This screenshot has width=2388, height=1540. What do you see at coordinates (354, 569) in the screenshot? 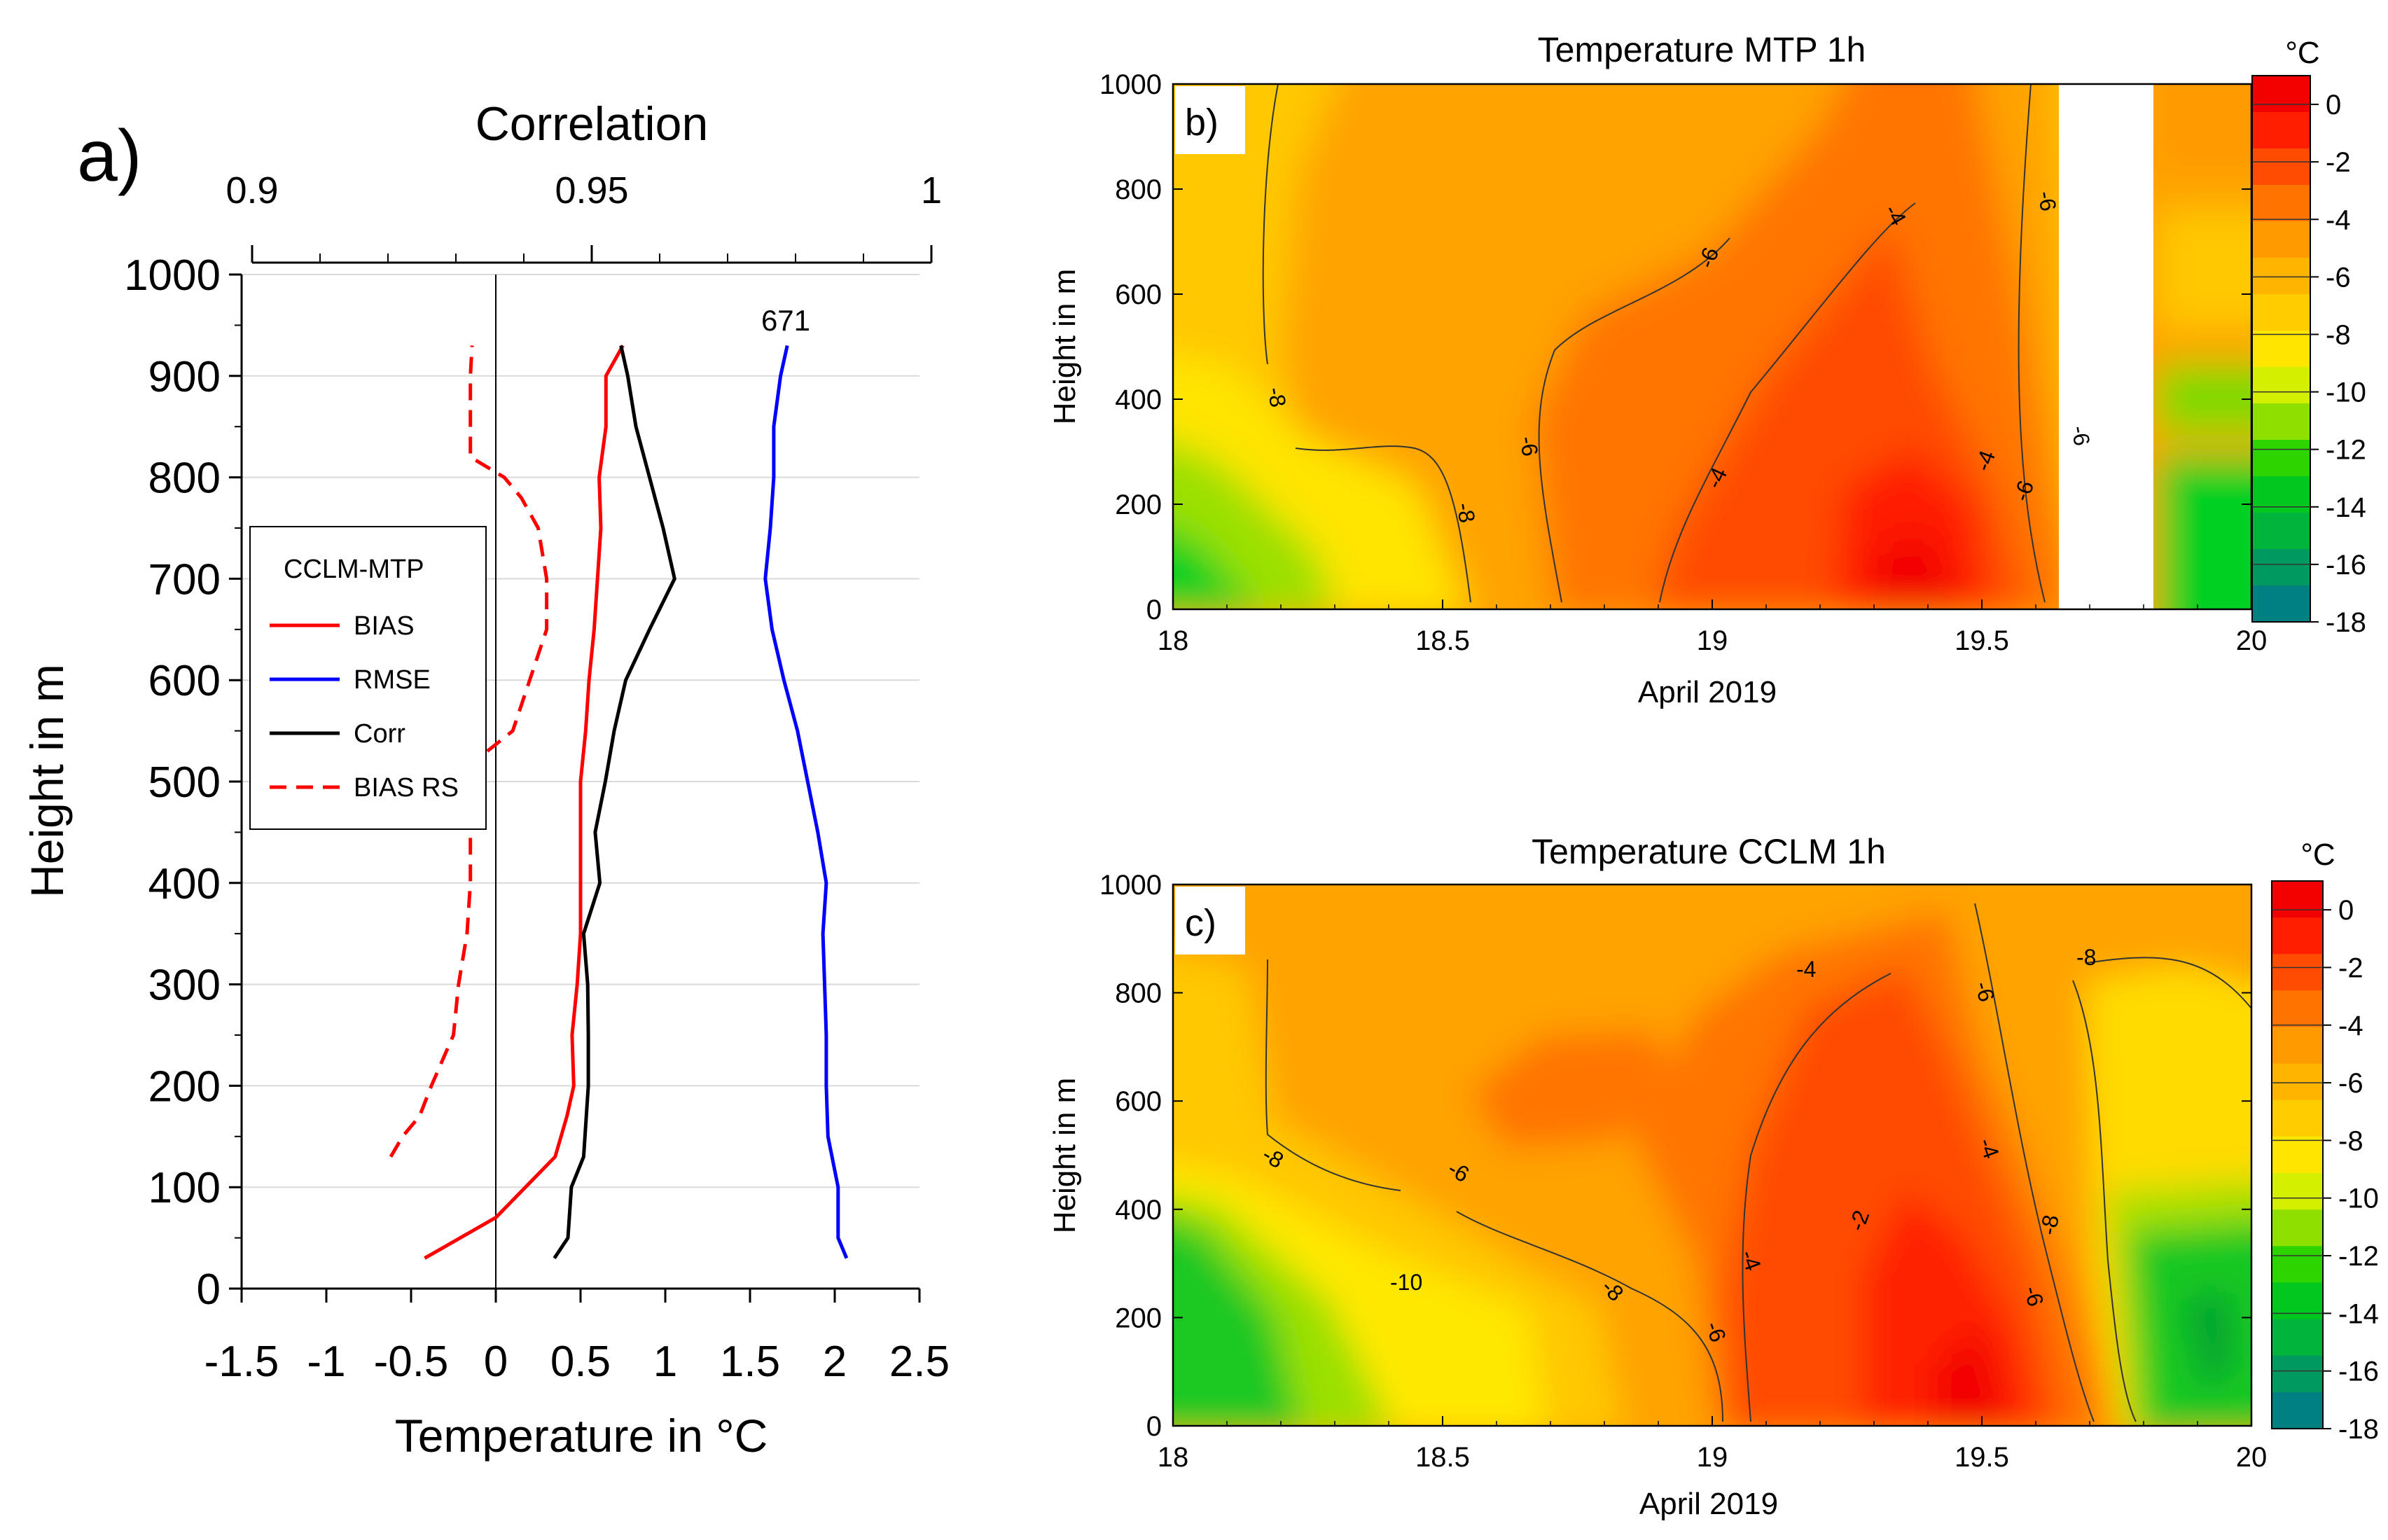
I see `legend-title: CCLM-MTP` at bounding box center [354, 569].